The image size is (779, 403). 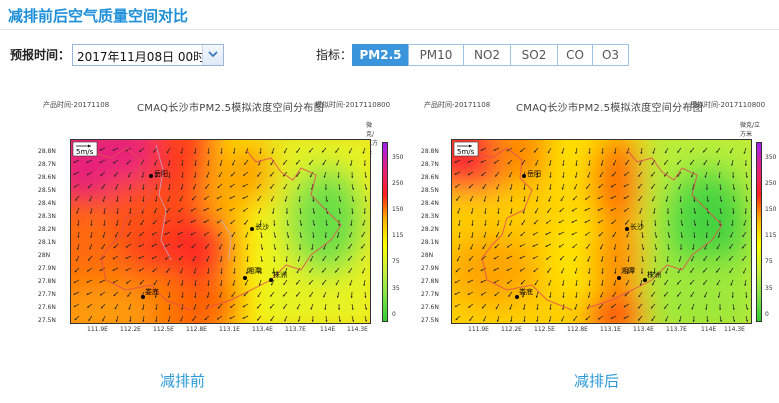 What do you see at coordinates (478, 329) in the screenshot?
I see `lon-tick: 111.9E` at bounding box center [478, 329].